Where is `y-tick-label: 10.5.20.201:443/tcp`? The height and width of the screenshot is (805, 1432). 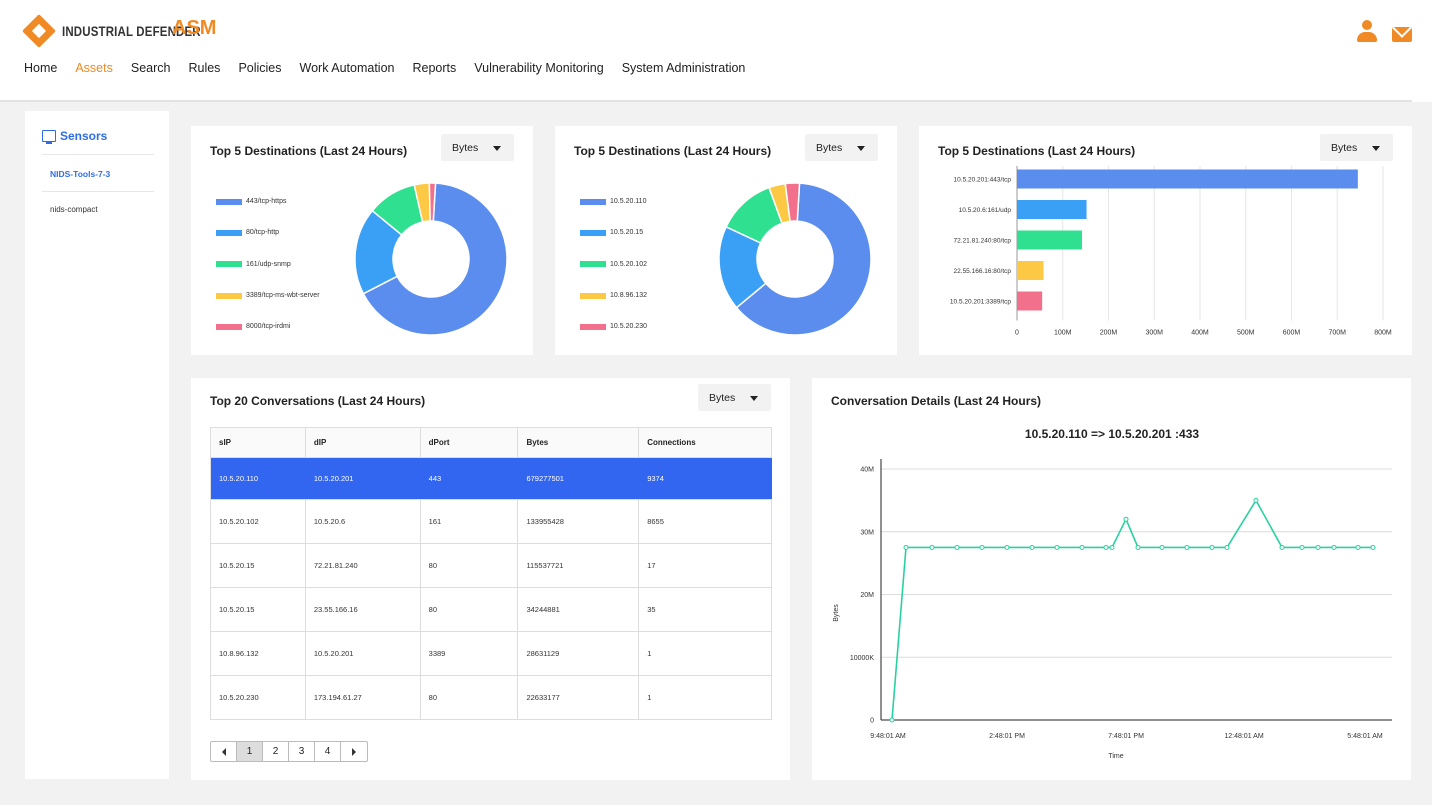 y-tick-label: 10.5.20.201:443/tcp is located at coordinates (983, 180).